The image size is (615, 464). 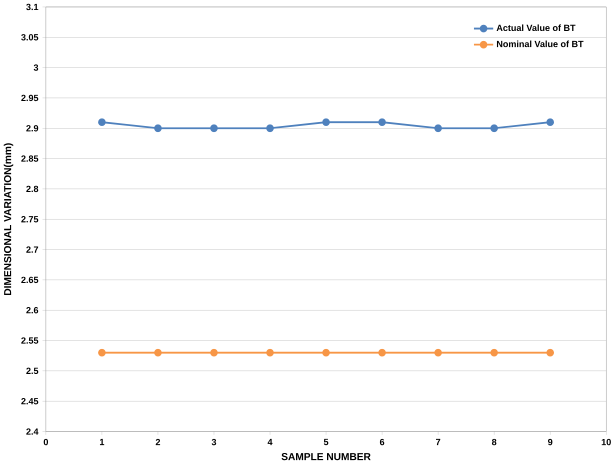 I want to click on x-tick-label: 3, so click(x=214, y=442).